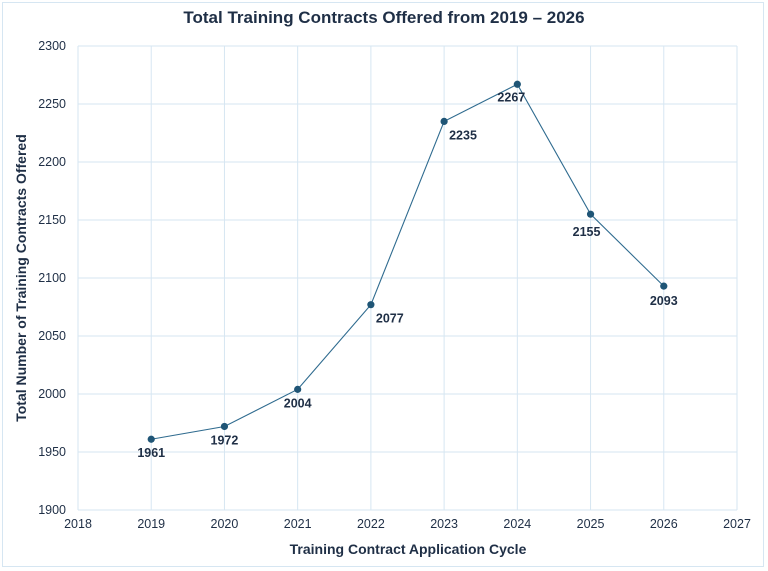 This screenshot has height=571, width=768. I want to click on x-tick-label: 2023, so click(444, 524).